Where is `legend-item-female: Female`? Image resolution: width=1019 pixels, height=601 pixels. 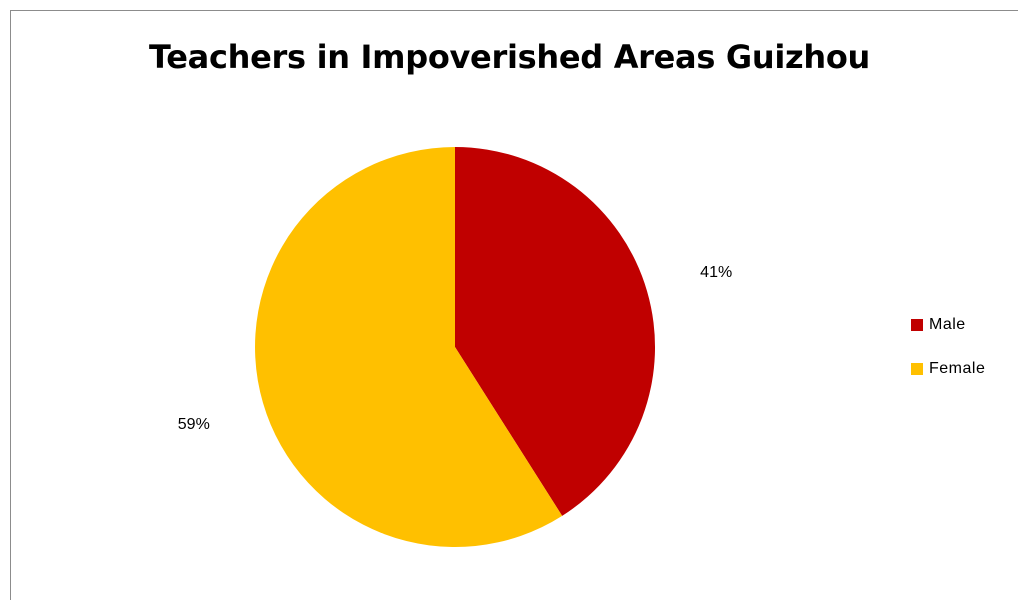 legend-item-female: Female is located at coordinates (948, 369).